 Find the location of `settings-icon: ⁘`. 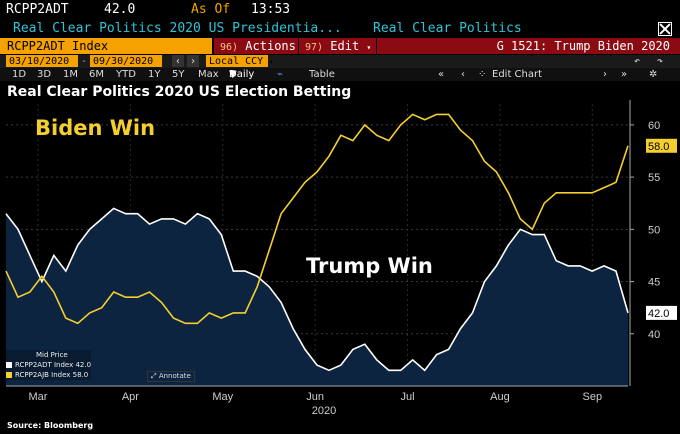

settings-icon: ⁘ is located at coordinates (482, 74).